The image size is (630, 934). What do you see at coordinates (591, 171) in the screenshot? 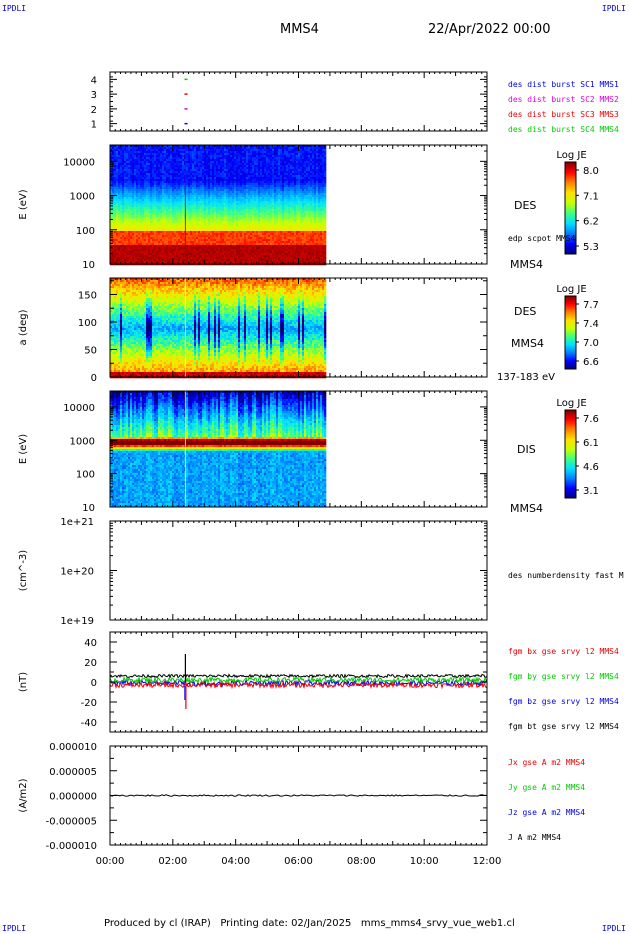
I see `des-energy-colorbar-tick-label: 8.0` at bounding box center [591, 171].